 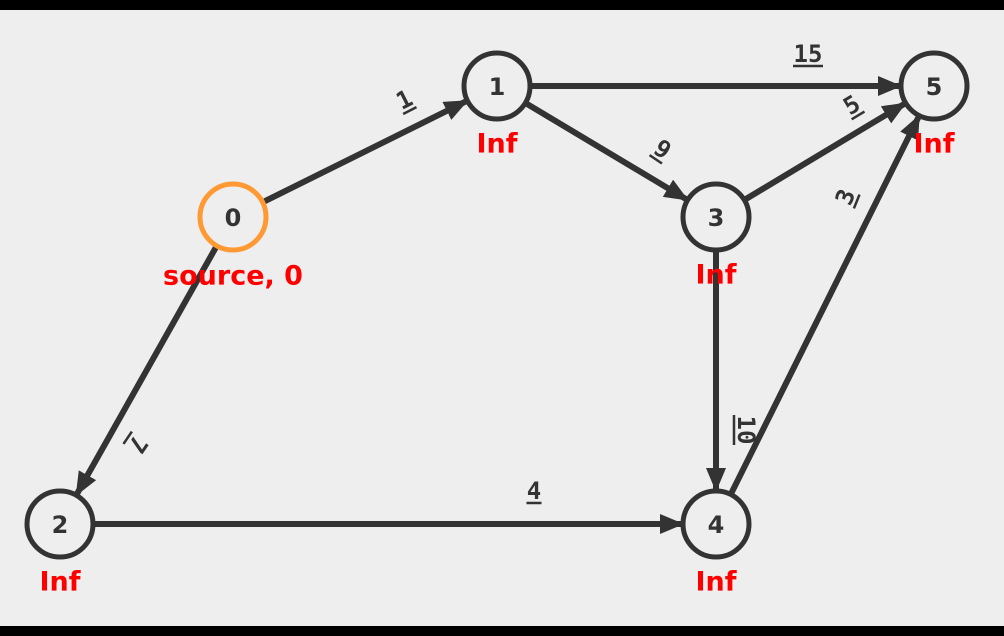 I want to click on node-label: 5, so click(x=934, y=87).